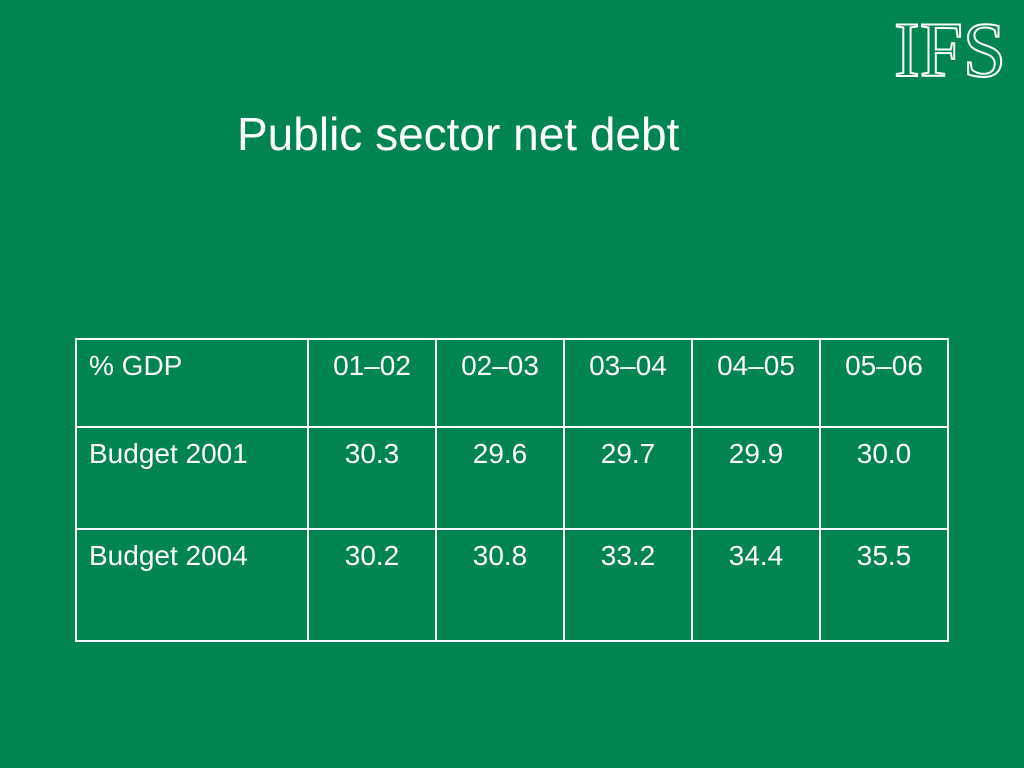  I want to click on table-row: Budget 2001 30.3 29.6 29.7 29.9 30.0, so click(512, 478).